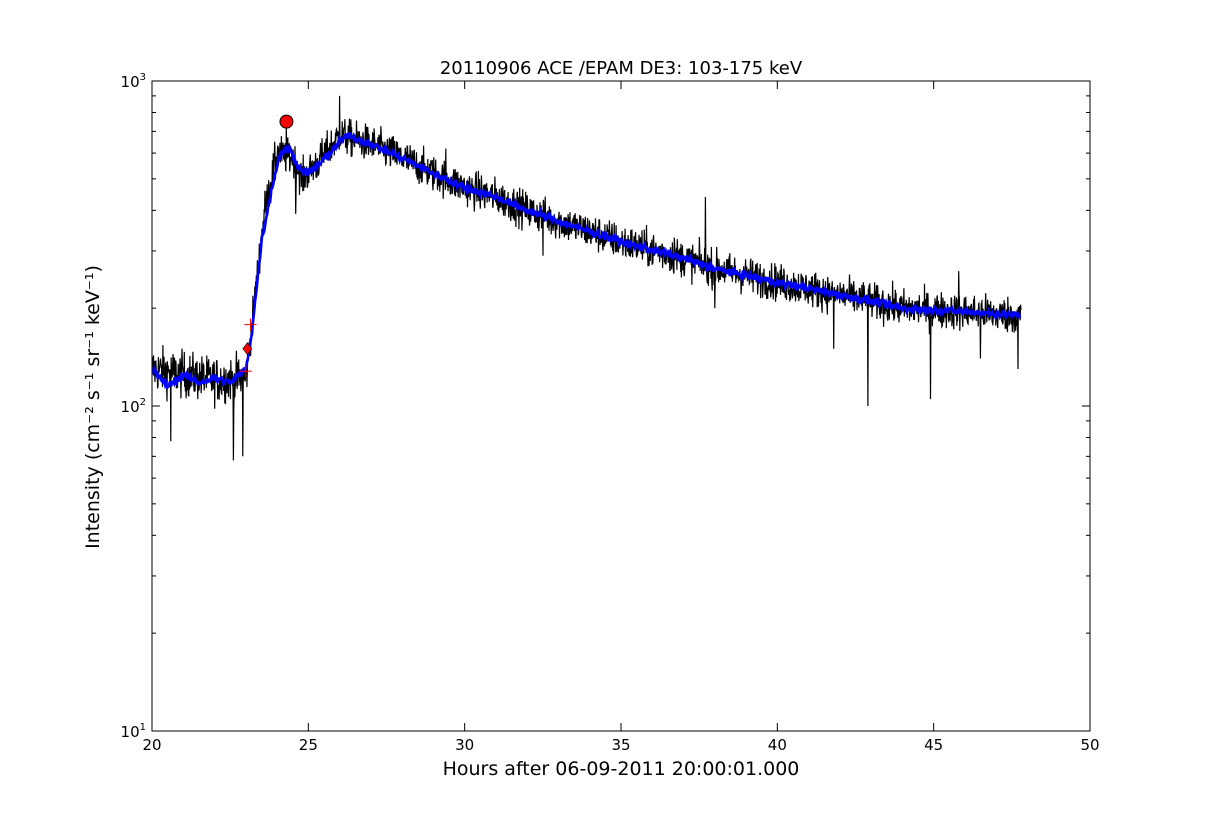  What do you see at coordinates (133, 81) in the screenshot?
I see `y-tick-label: 10³` at bounding box center [133, 81].